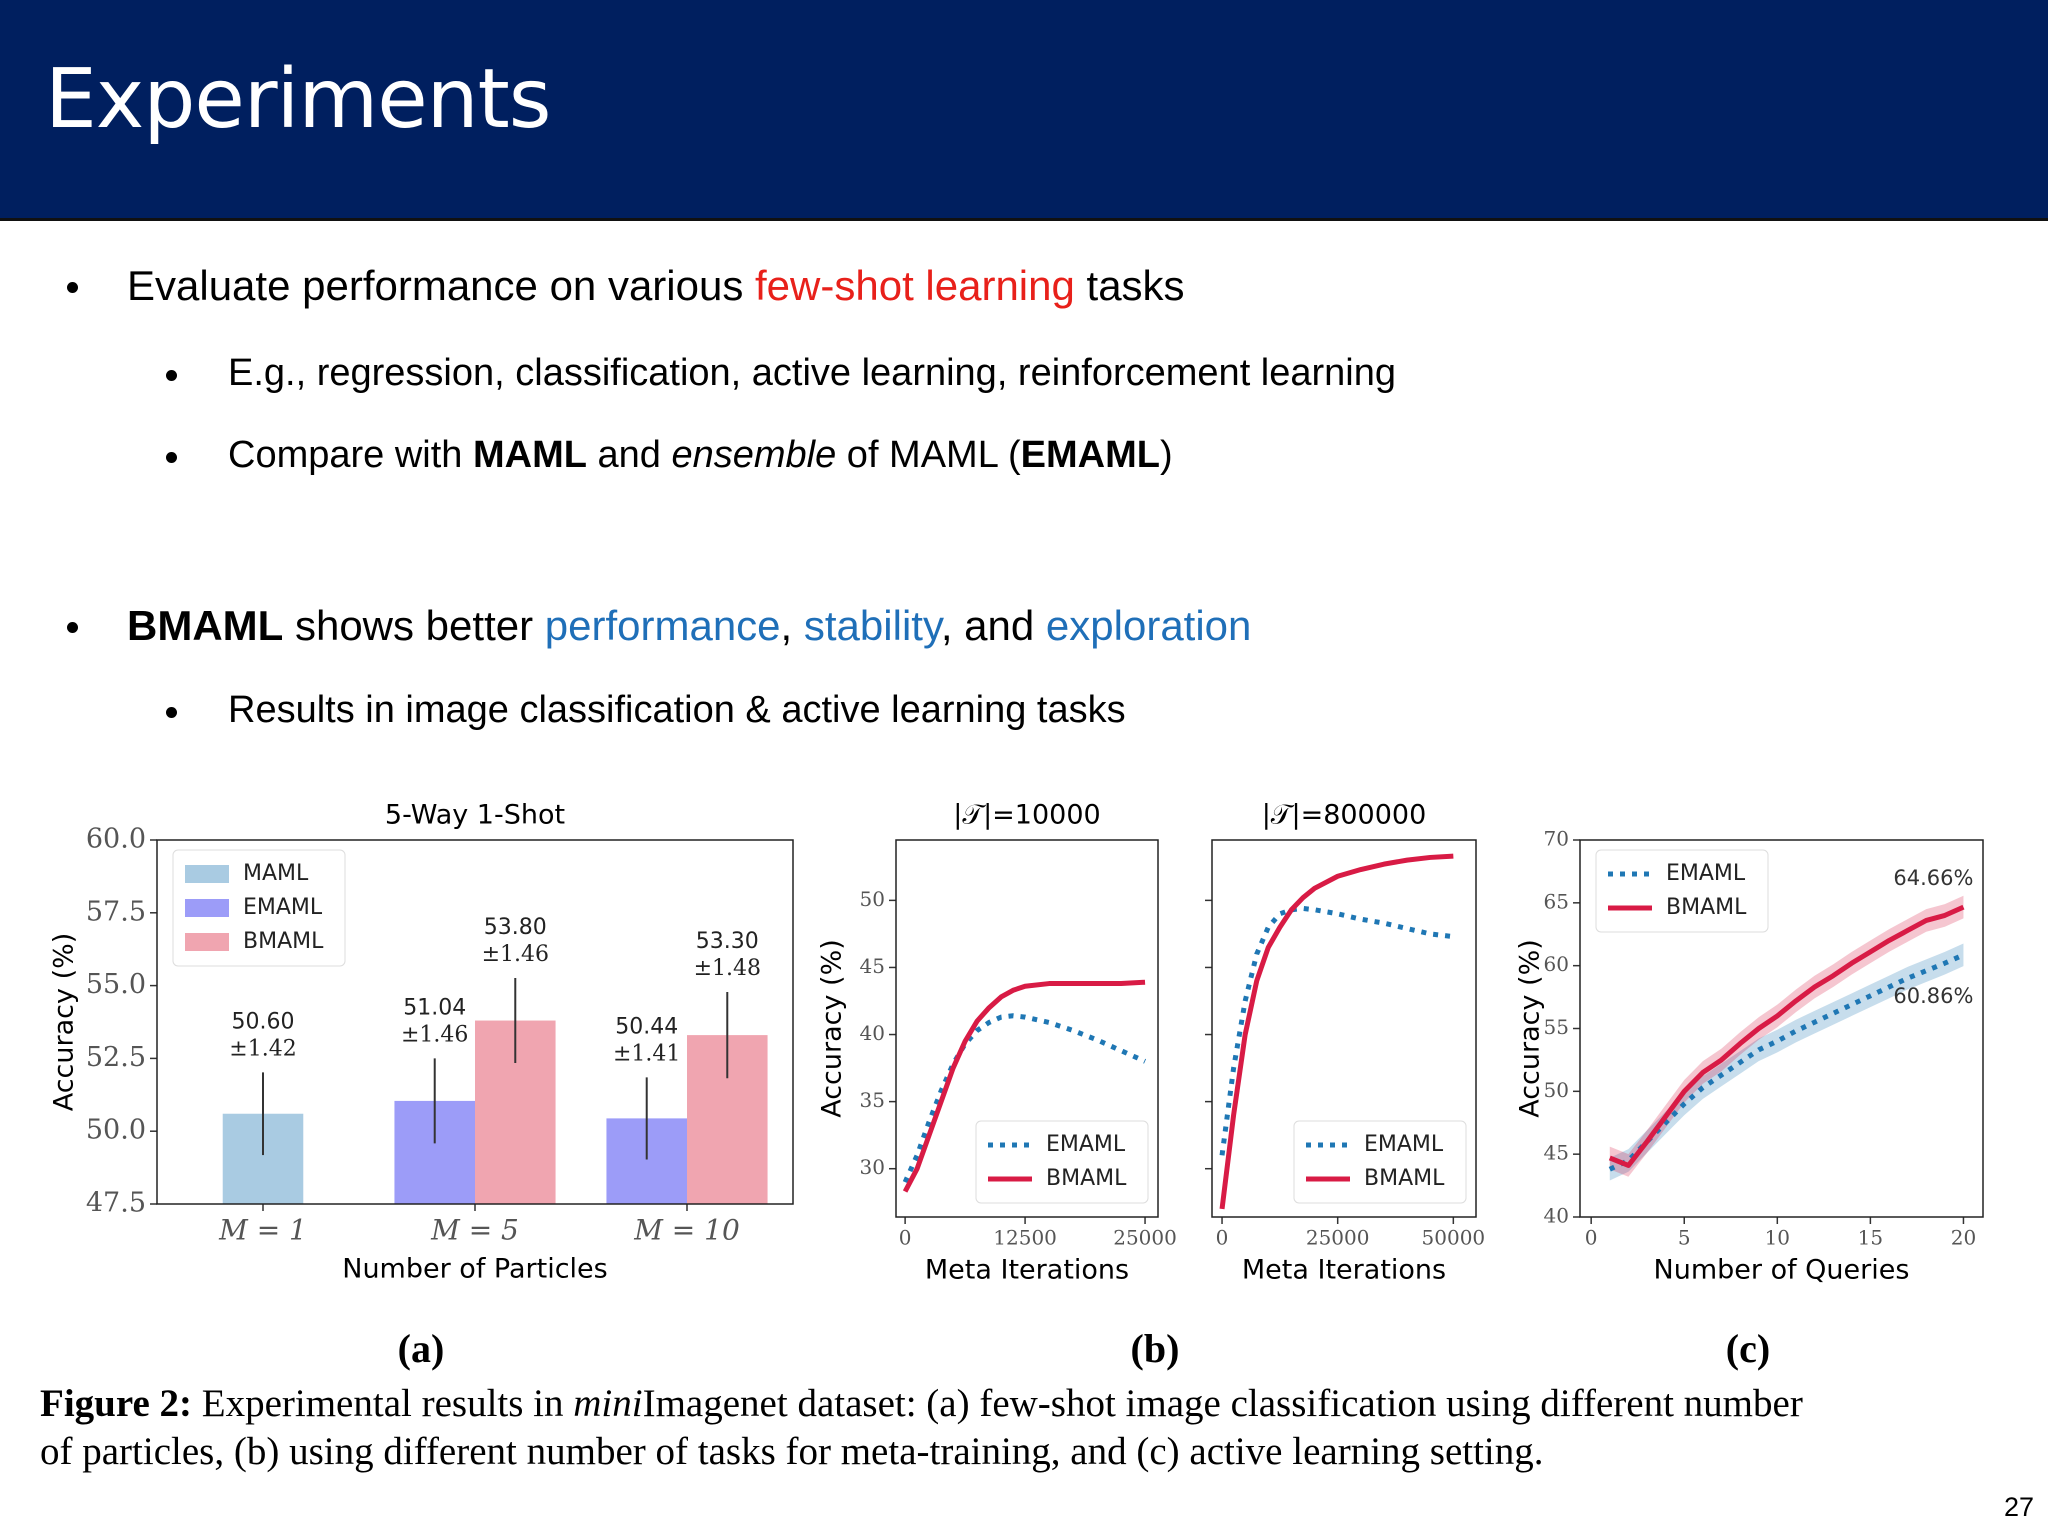 The image size is (2048, 1536). Describe the element at coordinates (686, 1230) in the screenshot. I see `x-tick-label: M = 10` at that location.